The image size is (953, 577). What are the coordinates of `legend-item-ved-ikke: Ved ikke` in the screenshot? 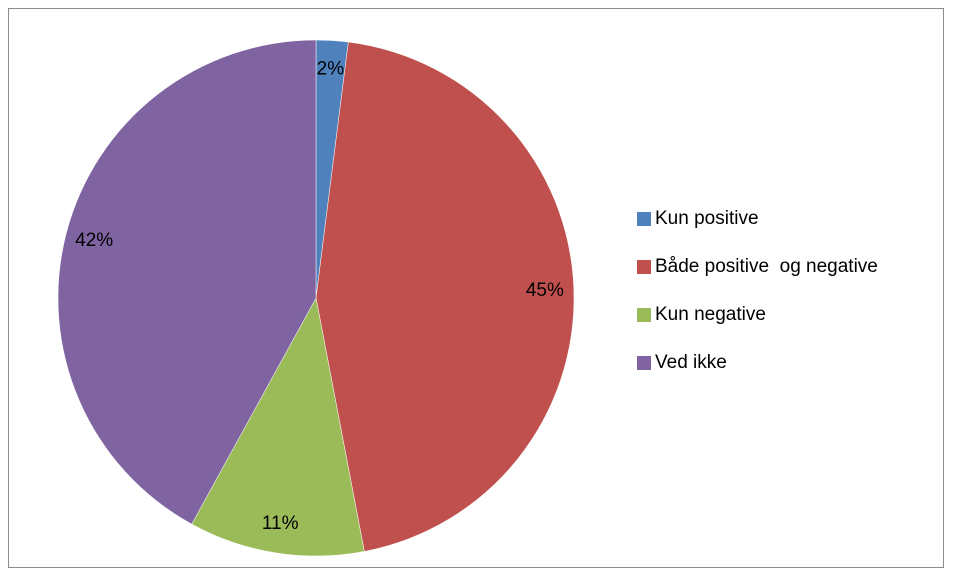 It's located at (757, 363).